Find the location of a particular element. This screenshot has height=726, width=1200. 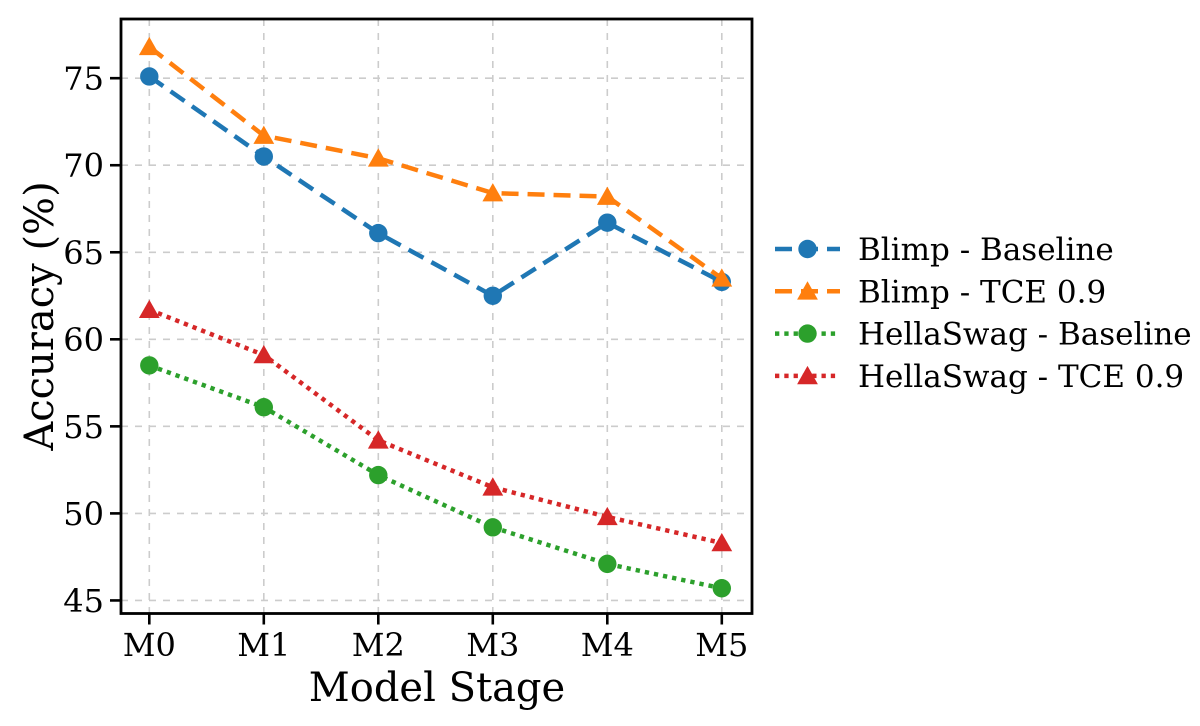

x-tick-label-M1: M1 is located at coordinates (263, 645).